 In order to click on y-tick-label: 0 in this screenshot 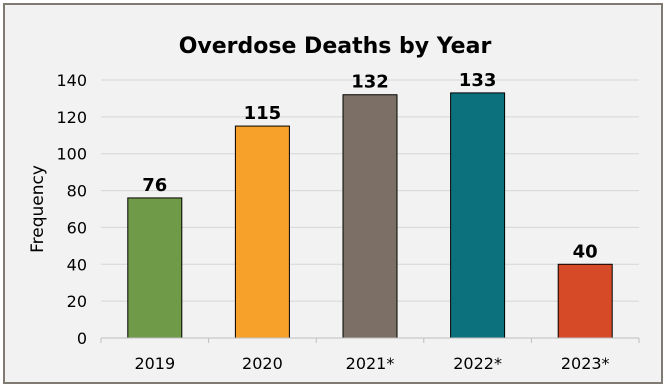, I will do `click(82, 338)`.